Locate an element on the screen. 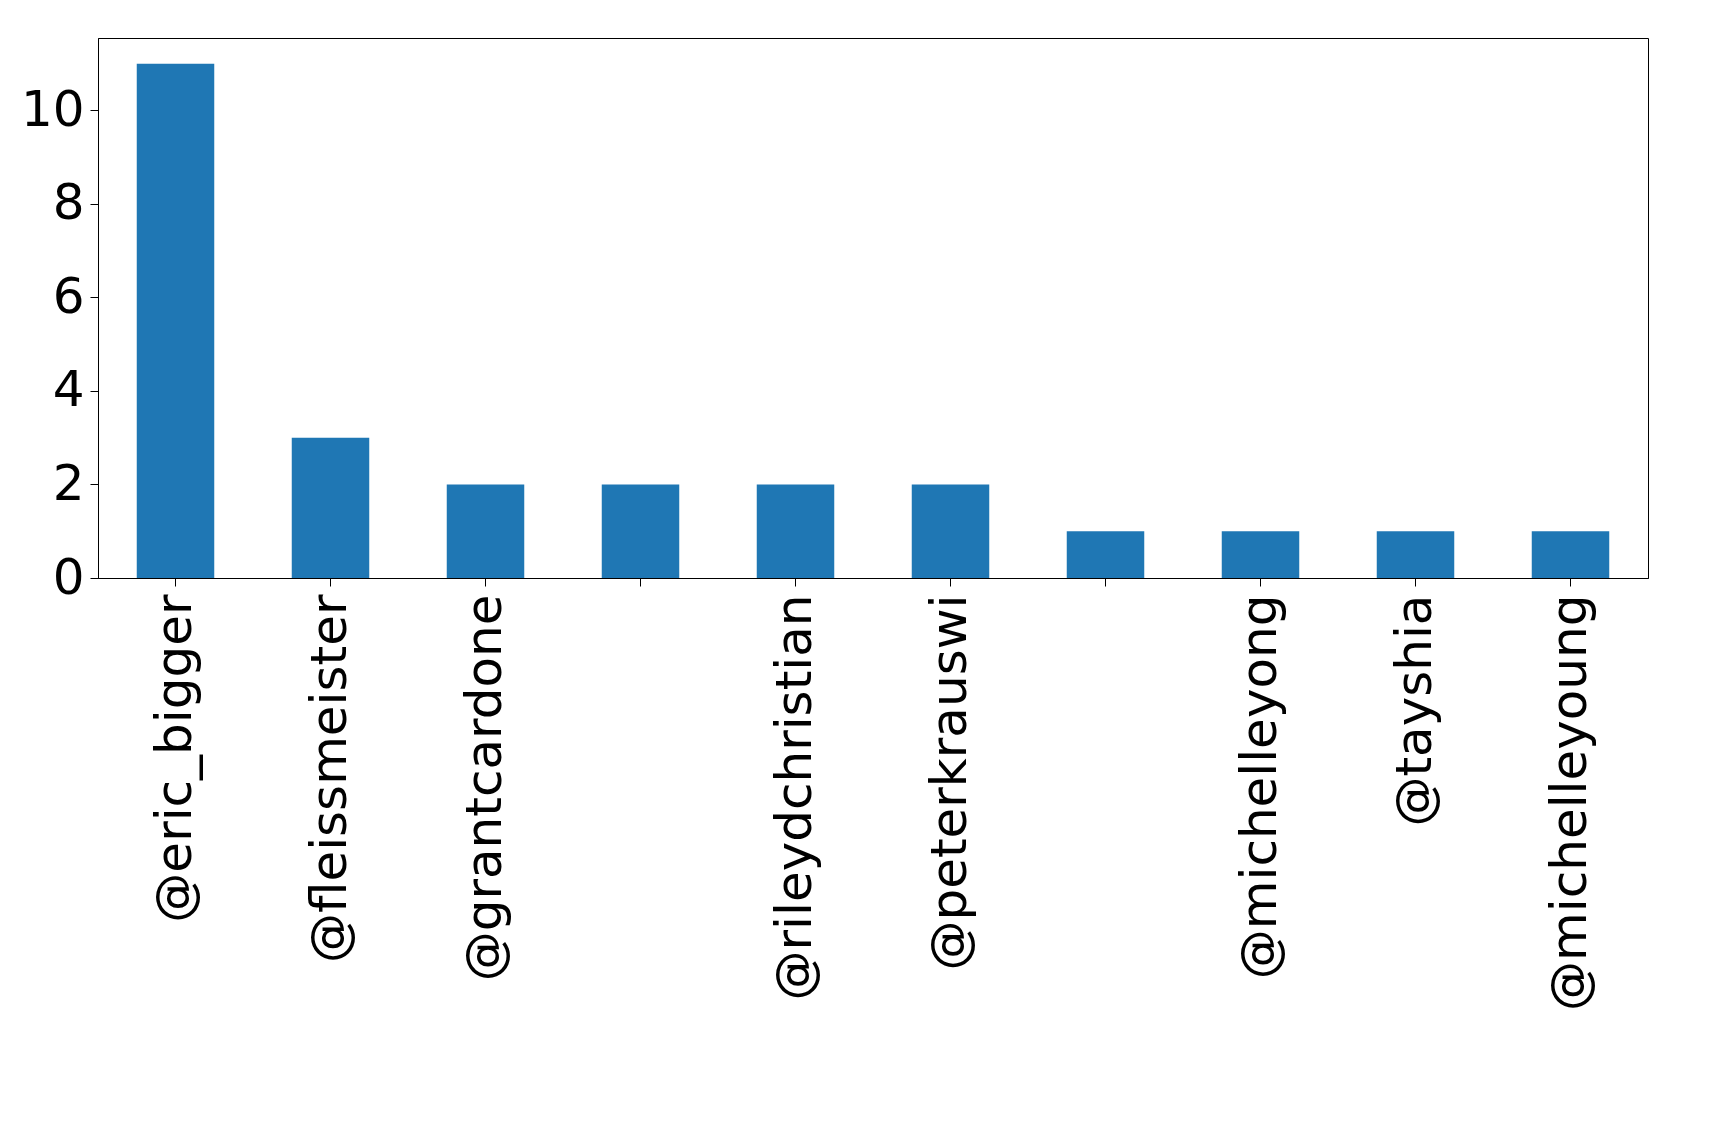 This screenshot has height=1148, width=1719. x-tick-label: @tayshia is located at coordinates (1413, 710).